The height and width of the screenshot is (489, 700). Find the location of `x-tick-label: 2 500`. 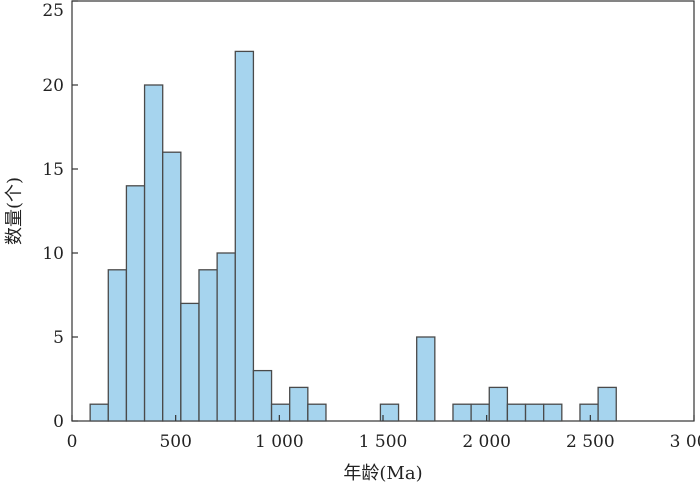

x-tick-label: 2 500 is located at coordinates (590, 442).